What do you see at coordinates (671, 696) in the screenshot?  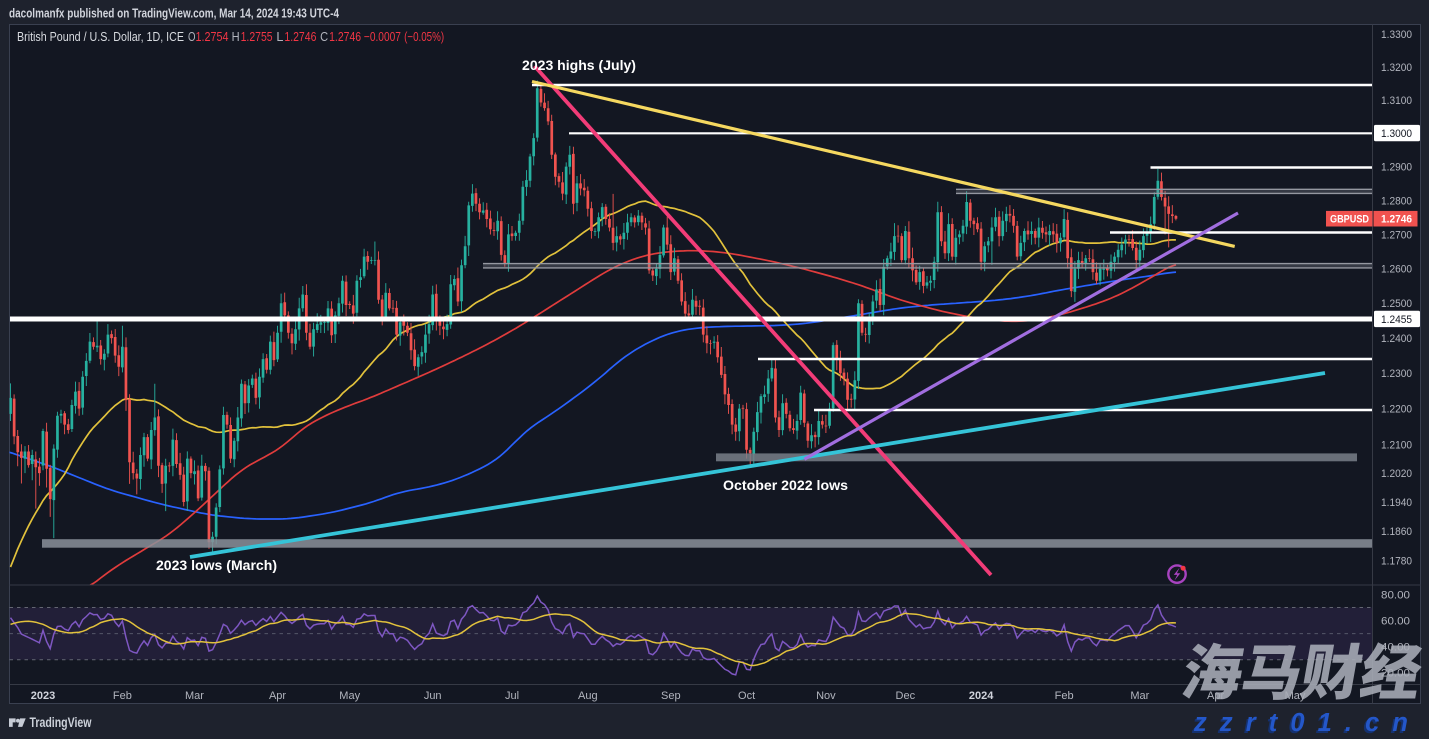 I see `svg-text: Sep` at bounding box center [671, 696].